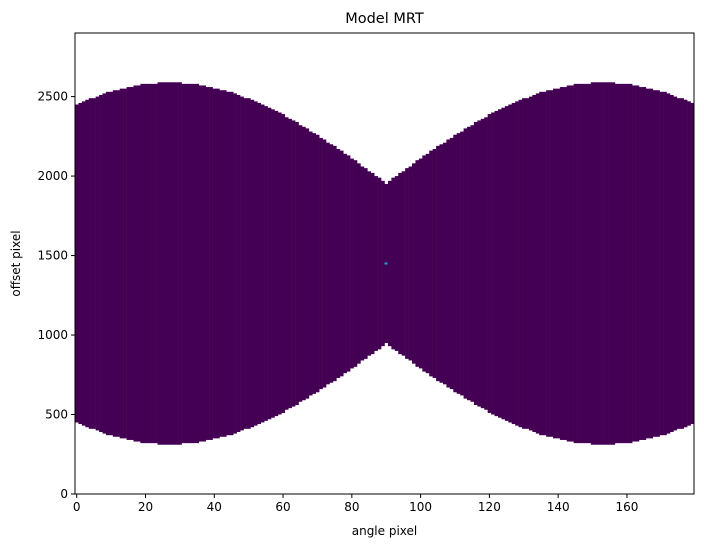 The height and width of the screenshot is (547, 704). Describe the element at coordinates (489, 507) in the screenshot. I see `x-tick-label: 120` at that location.